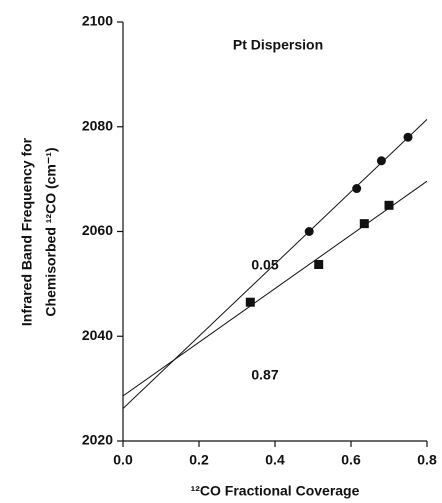 This screenshot has height=503, width=442. I want to click on y-tick-label: 2100, so click(97, 21).